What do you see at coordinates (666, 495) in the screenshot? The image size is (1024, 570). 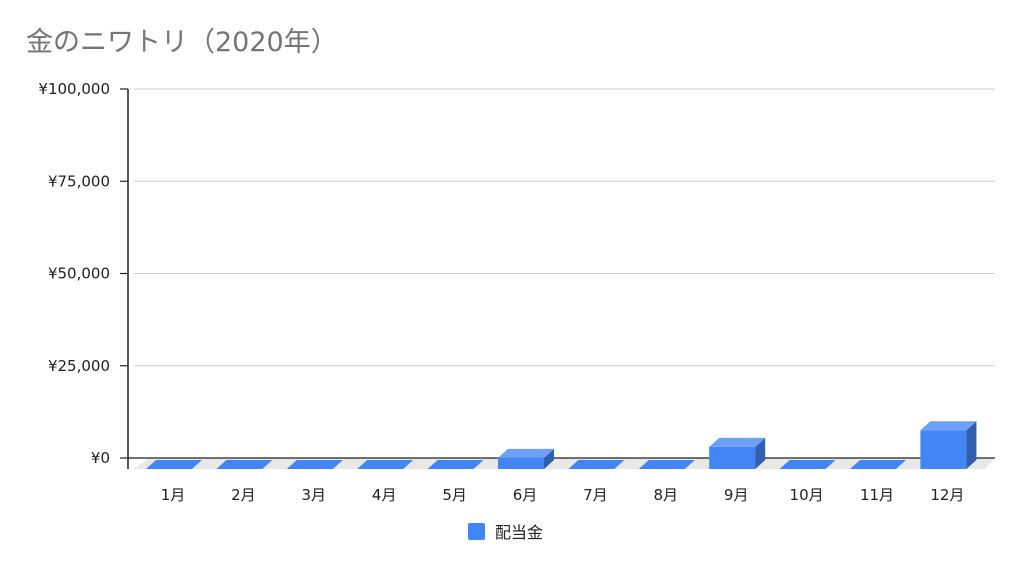 I see `x-tick-label: 8月` at bounding box center [666, 495].